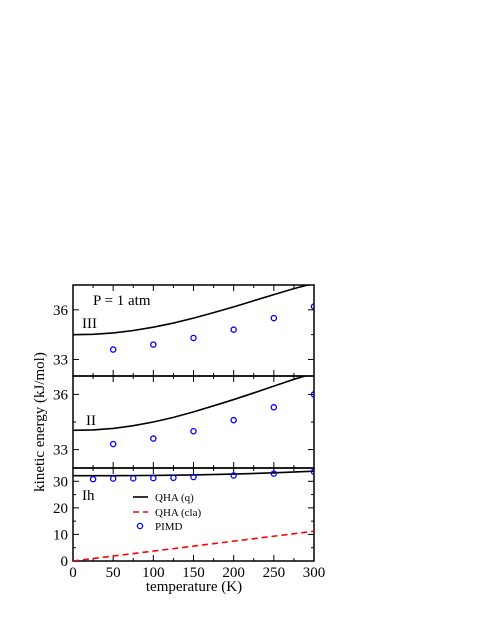 The image size is (491, 635). Describe the element at coordinates (193, 545) in the screenshot. I see `line-qha-cla-ih` at that location.